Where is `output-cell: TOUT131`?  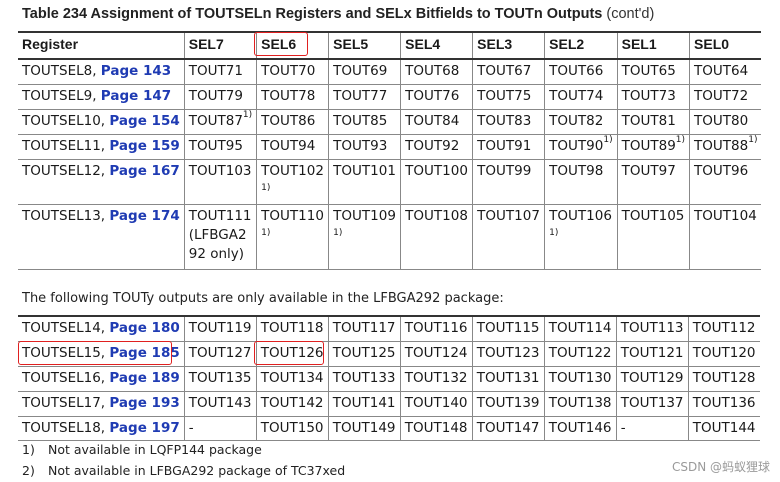 output-cell: TOUT131 is located at coordinates (508, 379).